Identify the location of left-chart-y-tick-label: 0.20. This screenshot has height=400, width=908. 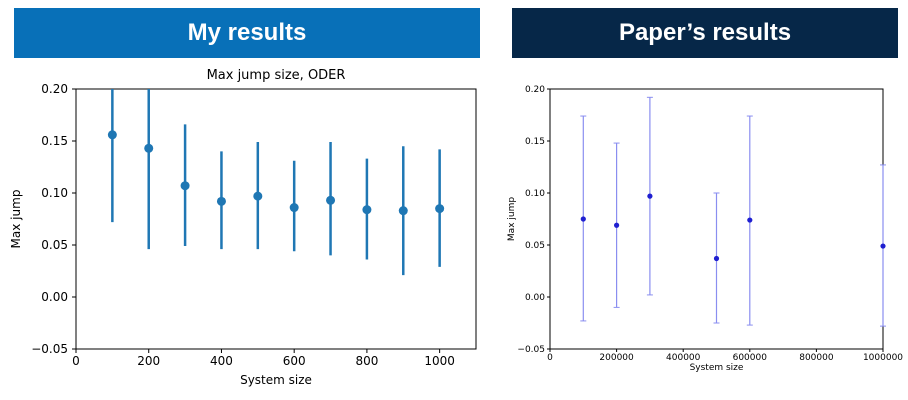
(54, 89).